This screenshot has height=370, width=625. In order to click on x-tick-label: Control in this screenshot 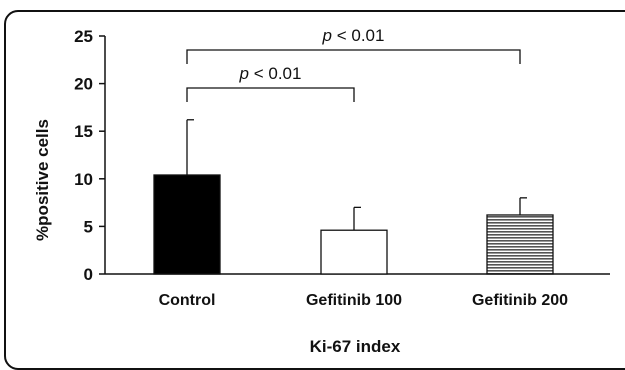, I will do `click(187, 300)`.